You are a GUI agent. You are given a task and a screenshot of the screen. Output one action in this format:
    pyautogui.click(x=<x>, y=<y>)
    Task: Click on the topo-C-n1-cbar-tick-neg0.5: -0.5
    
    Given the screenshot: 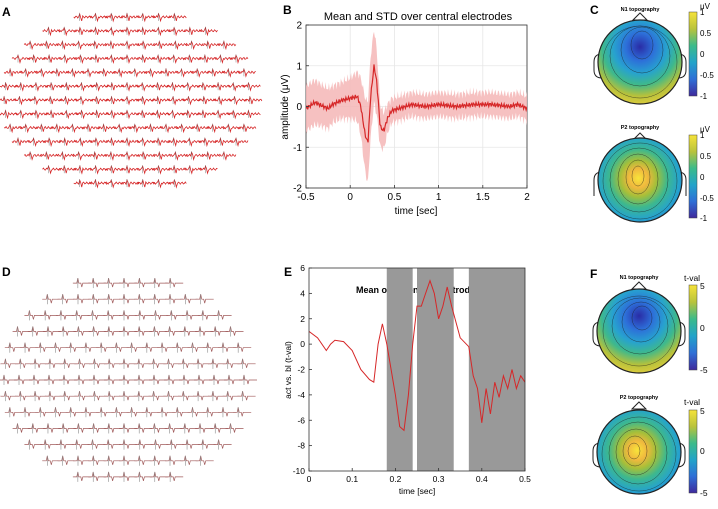 What is the action you would take?
    pyautogui.click(x=707, y=75)
    